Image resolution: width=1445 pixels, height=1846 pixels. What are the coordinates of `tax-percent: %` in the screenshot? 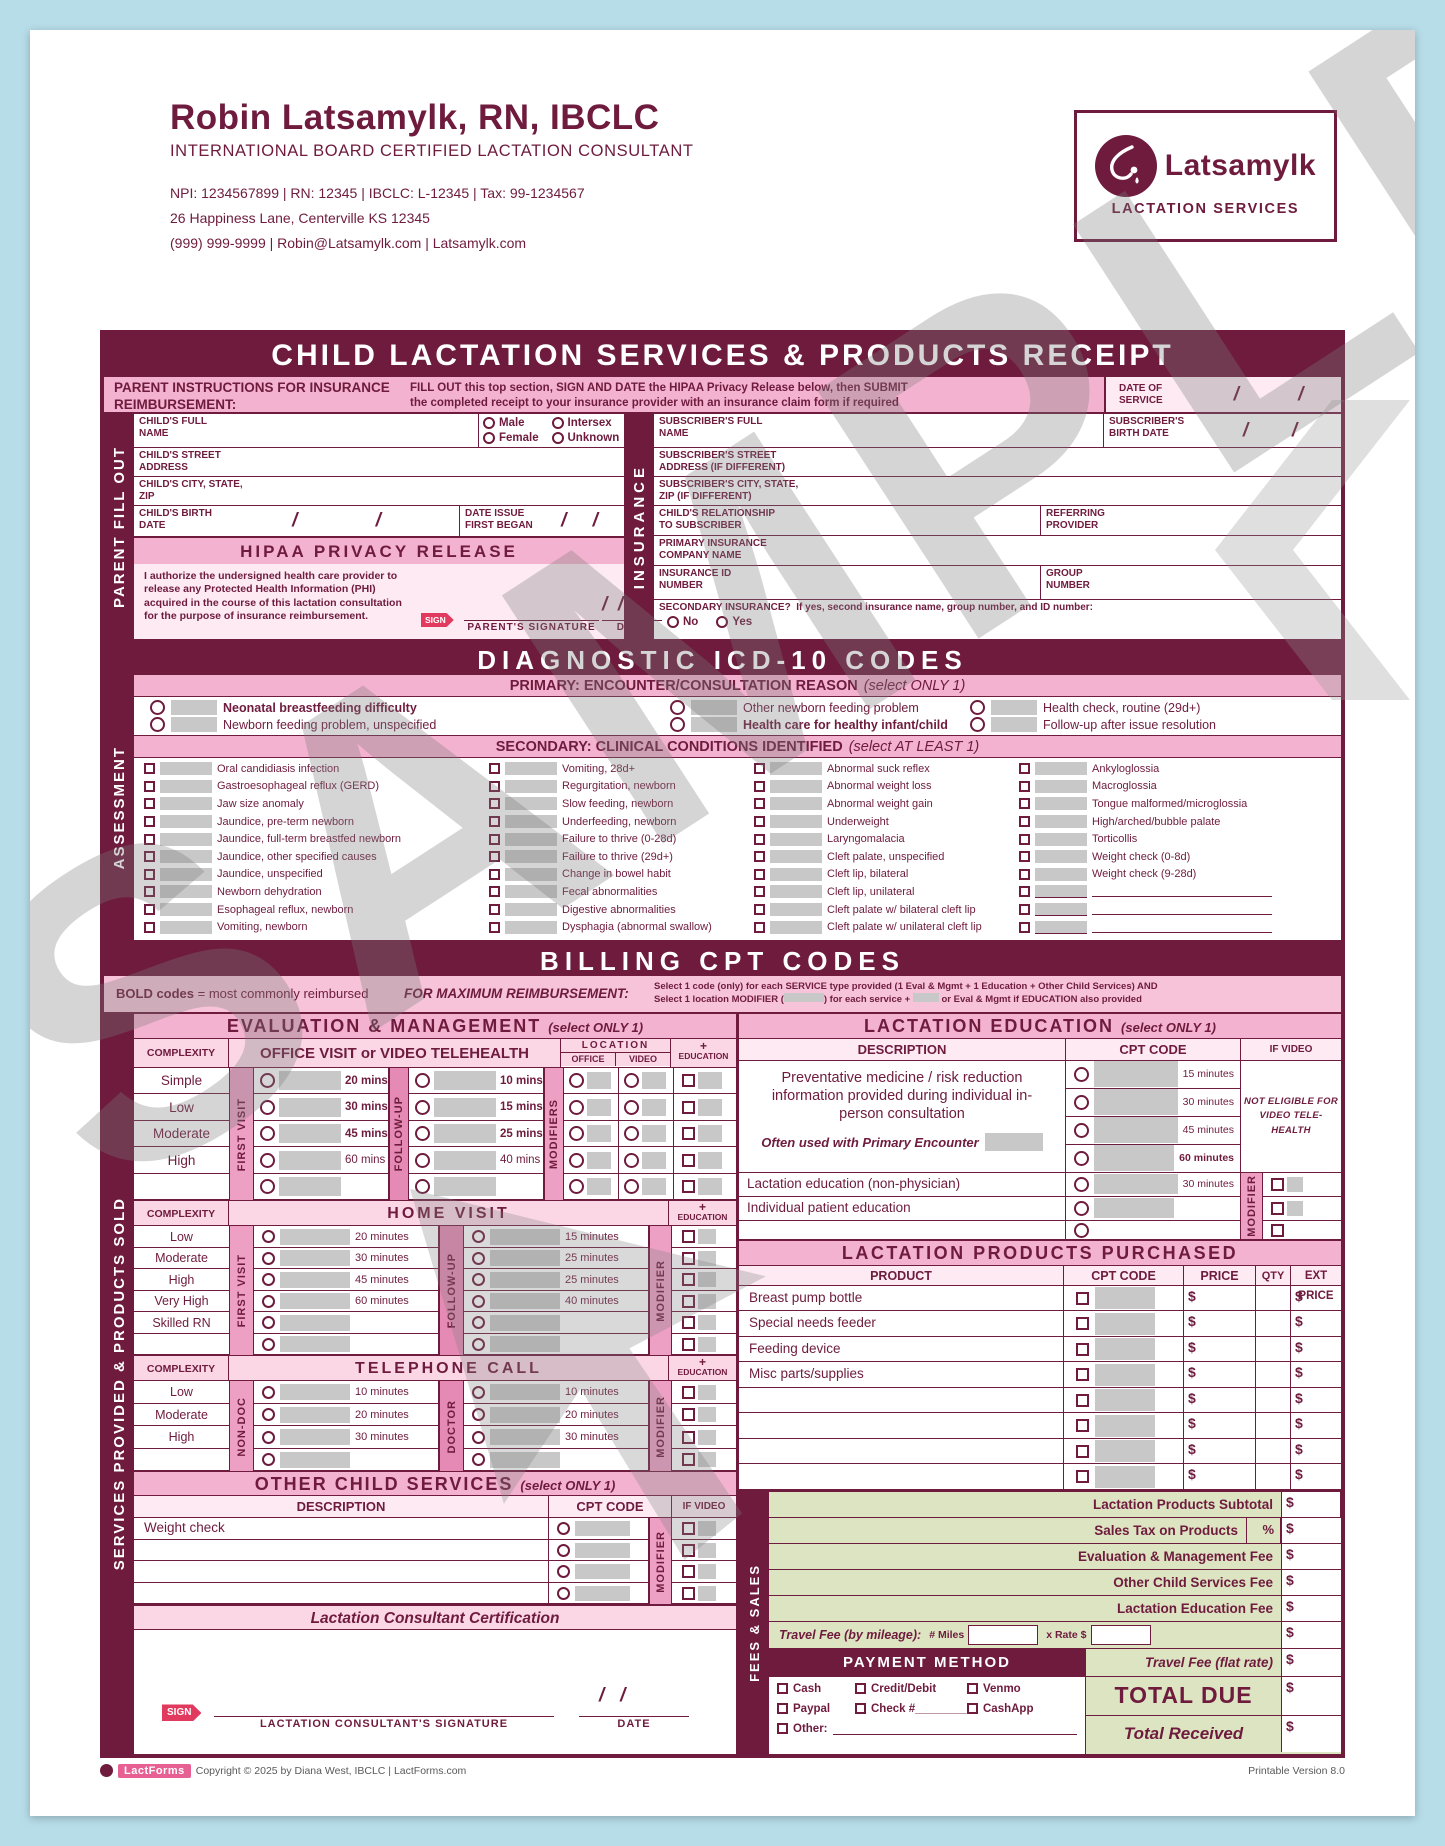 It's located at (1263, 1530).